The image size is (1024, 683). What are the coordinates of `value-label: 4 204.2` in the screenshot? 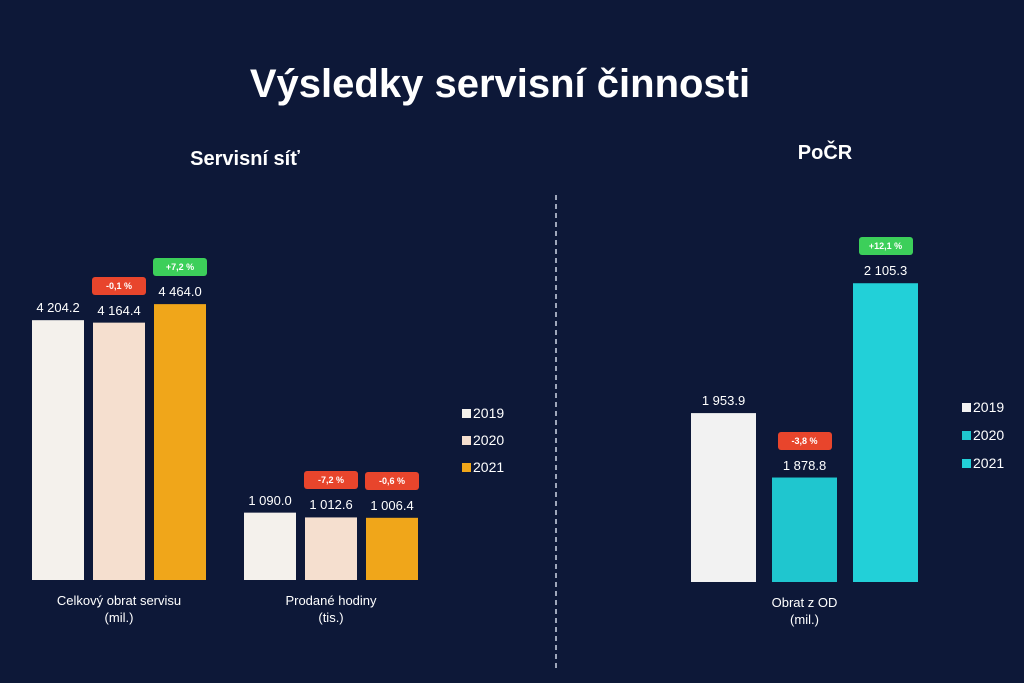 It's located at (58, 308).